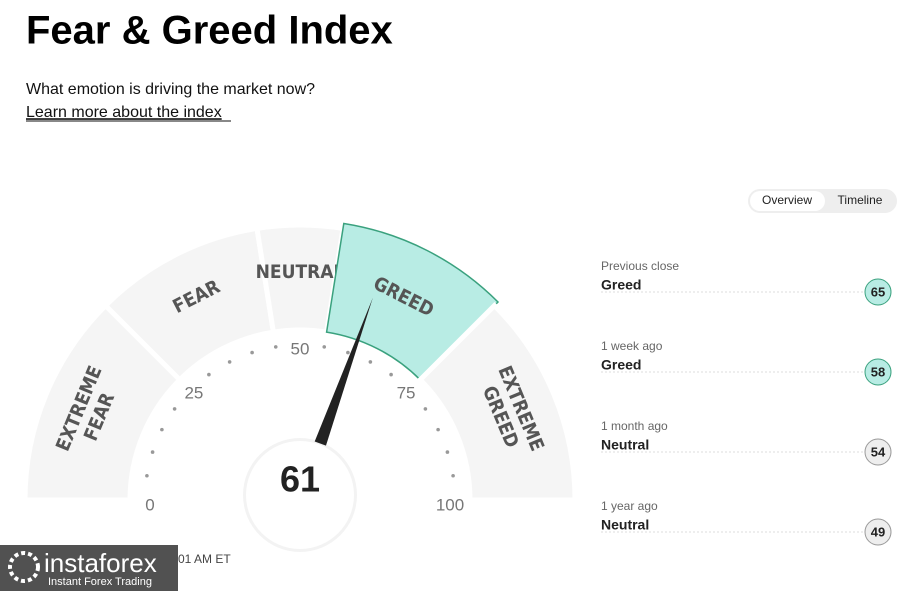 This screenshot has height=591, width=916. I want to click on history-label: 1 week ago, so click(632, 346).